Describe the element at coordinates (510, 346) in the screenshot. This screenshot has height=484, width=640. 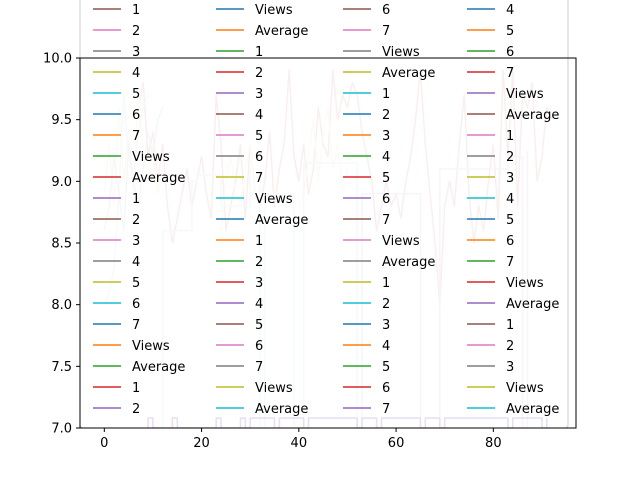
I see `legend-label-c4-r17: 2` at that location.